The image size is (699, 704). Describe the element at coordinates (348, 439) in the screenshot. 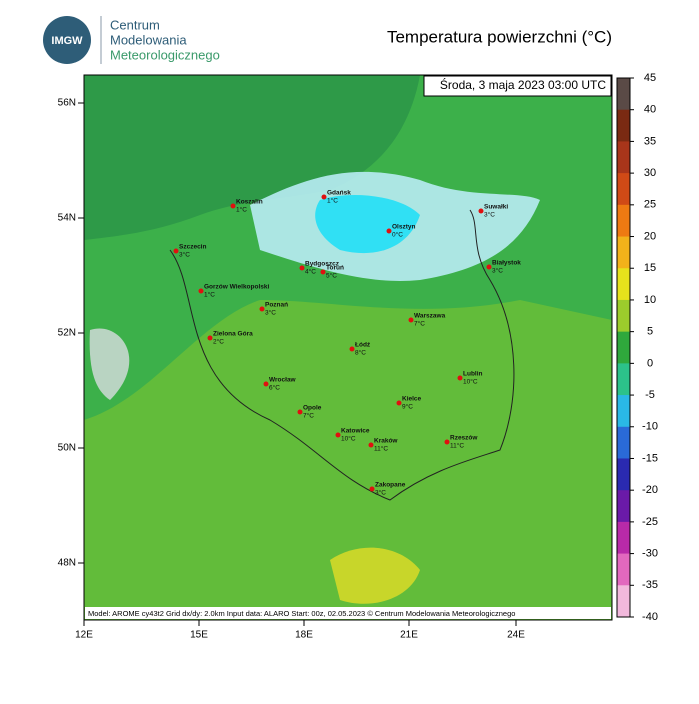

I see `city-temp: 10°C` at that location.